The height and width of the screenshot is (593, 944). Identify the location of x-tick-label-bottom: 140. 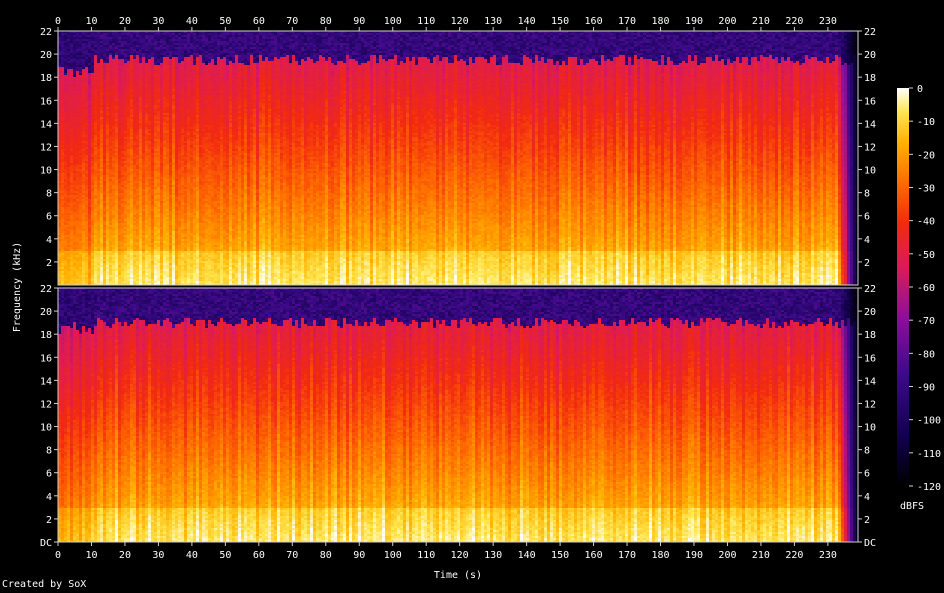
(527, 555).